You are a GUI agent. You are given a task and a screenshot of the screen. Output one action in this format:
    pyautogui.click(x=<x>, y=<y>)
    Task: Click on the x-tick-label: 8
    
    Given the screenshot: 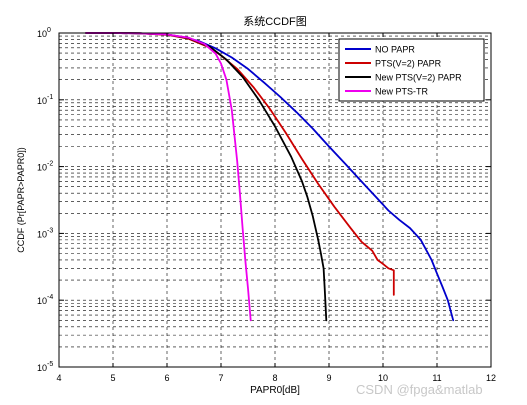 What is the action you would take?
    pyautogui.click(x=274, y=378)
    